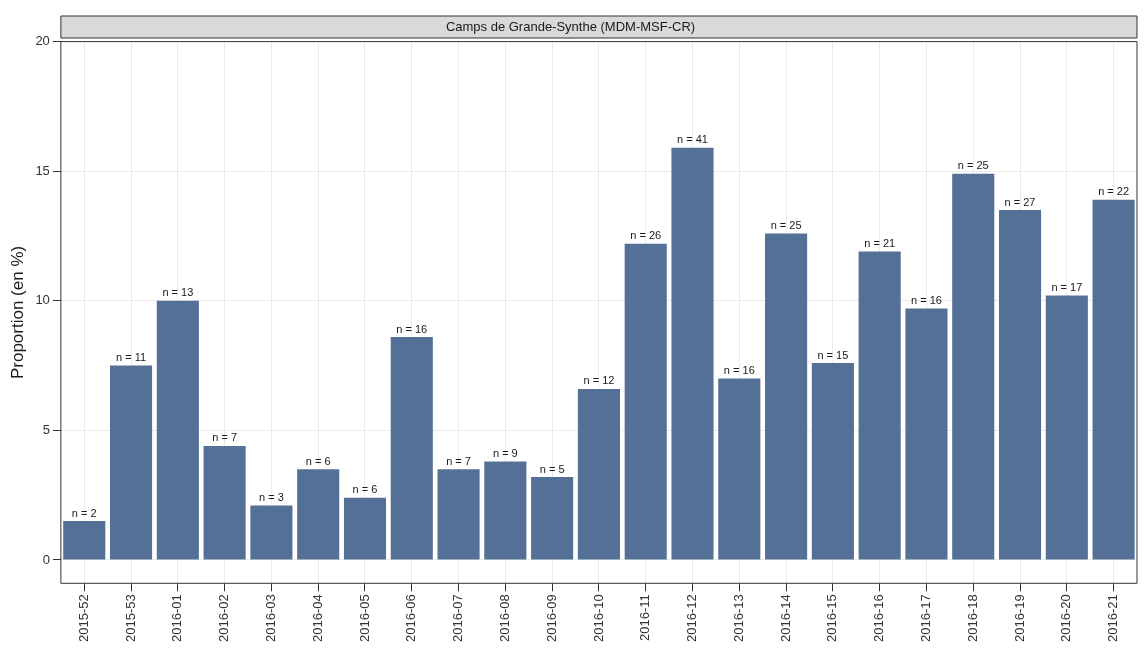 The image size is (1145, 649). I want to click on annotation: n = 13, so click(178, 292).